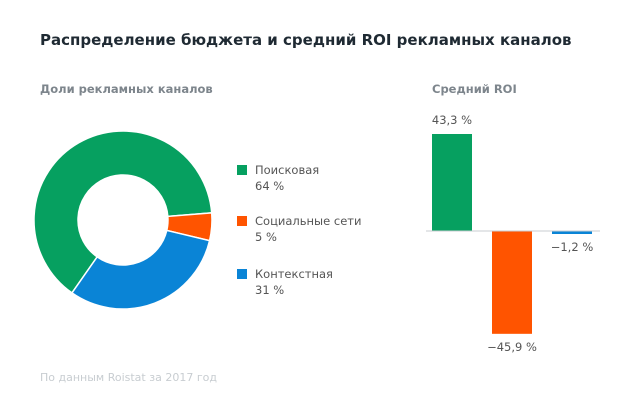 This screenshot has width=640, height=400. Describe the element at coordinates (572, 247) in the screenshot. I see `bar-value-label: −1,2 %` at that location.